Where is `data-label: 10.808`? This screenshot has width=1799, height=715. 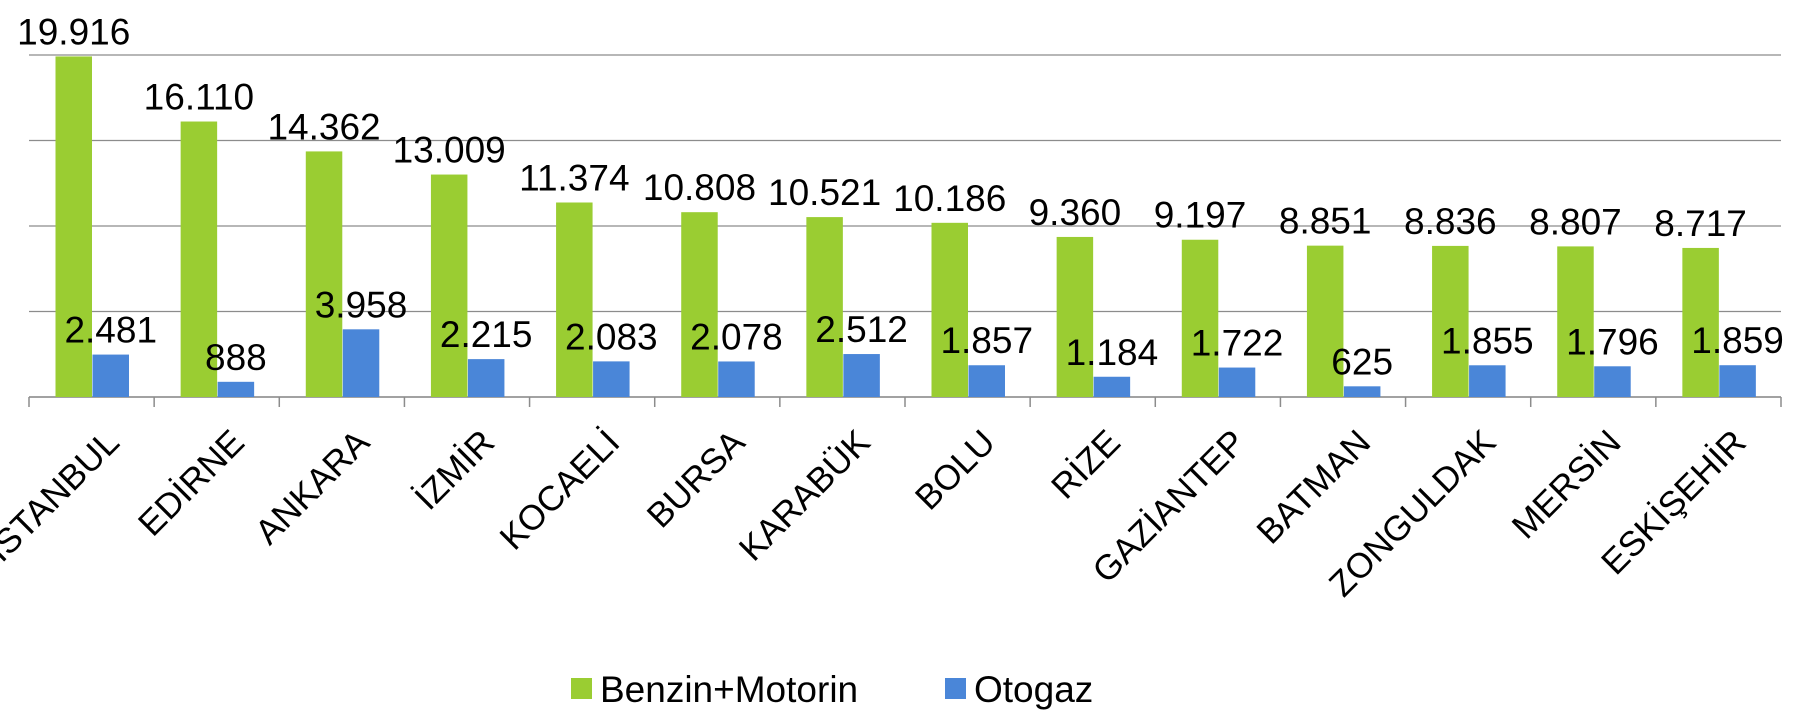
data-label: 10.808 is located at coordinates (699, 187).